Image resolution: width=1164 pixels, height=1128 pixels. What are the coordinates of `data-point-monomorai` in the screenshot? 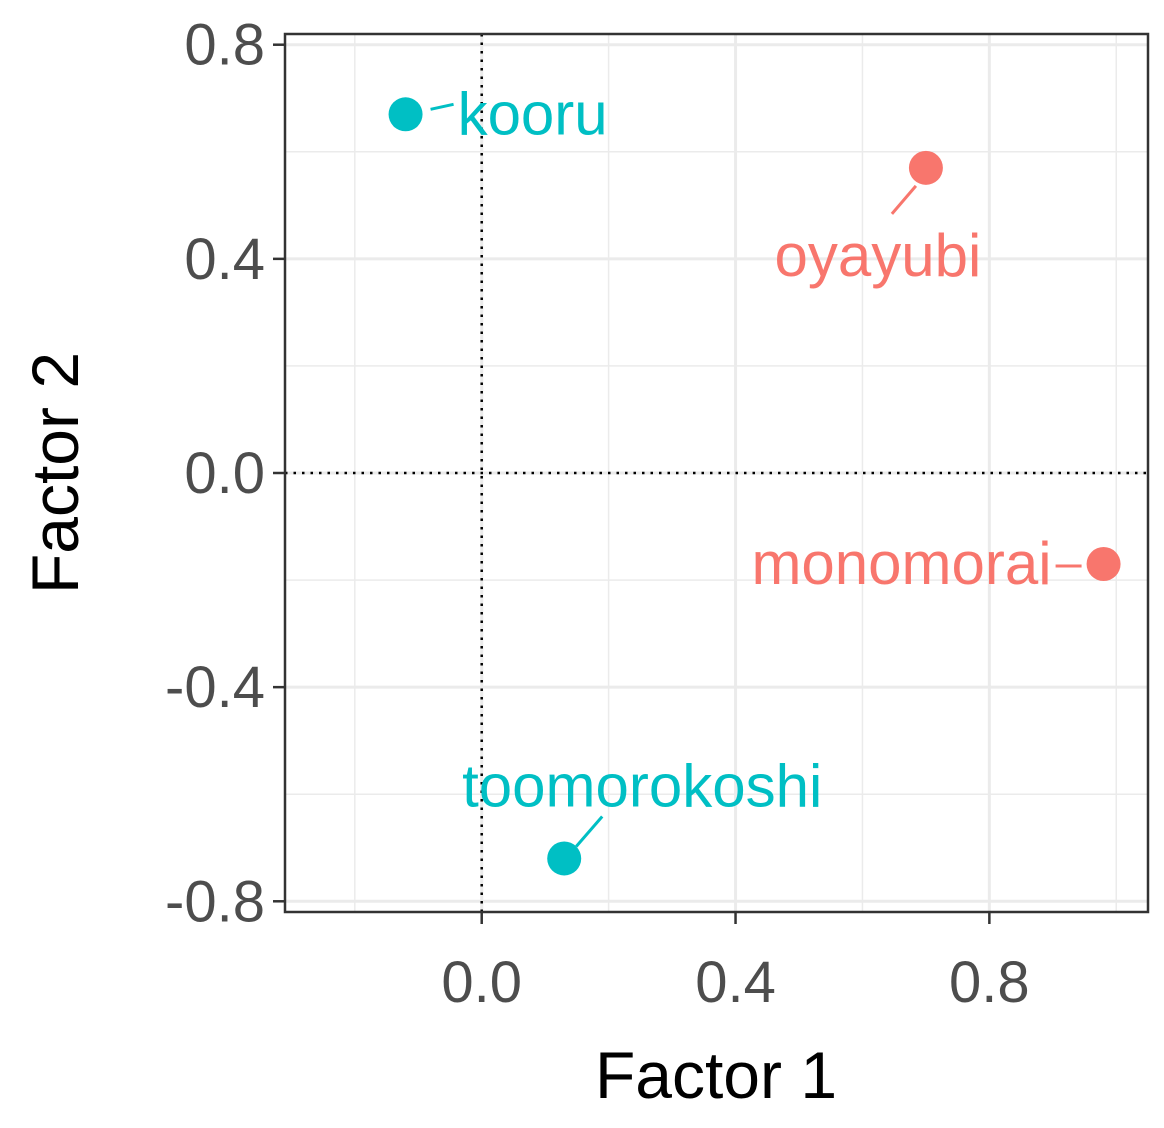 It's located at (1103, 564).